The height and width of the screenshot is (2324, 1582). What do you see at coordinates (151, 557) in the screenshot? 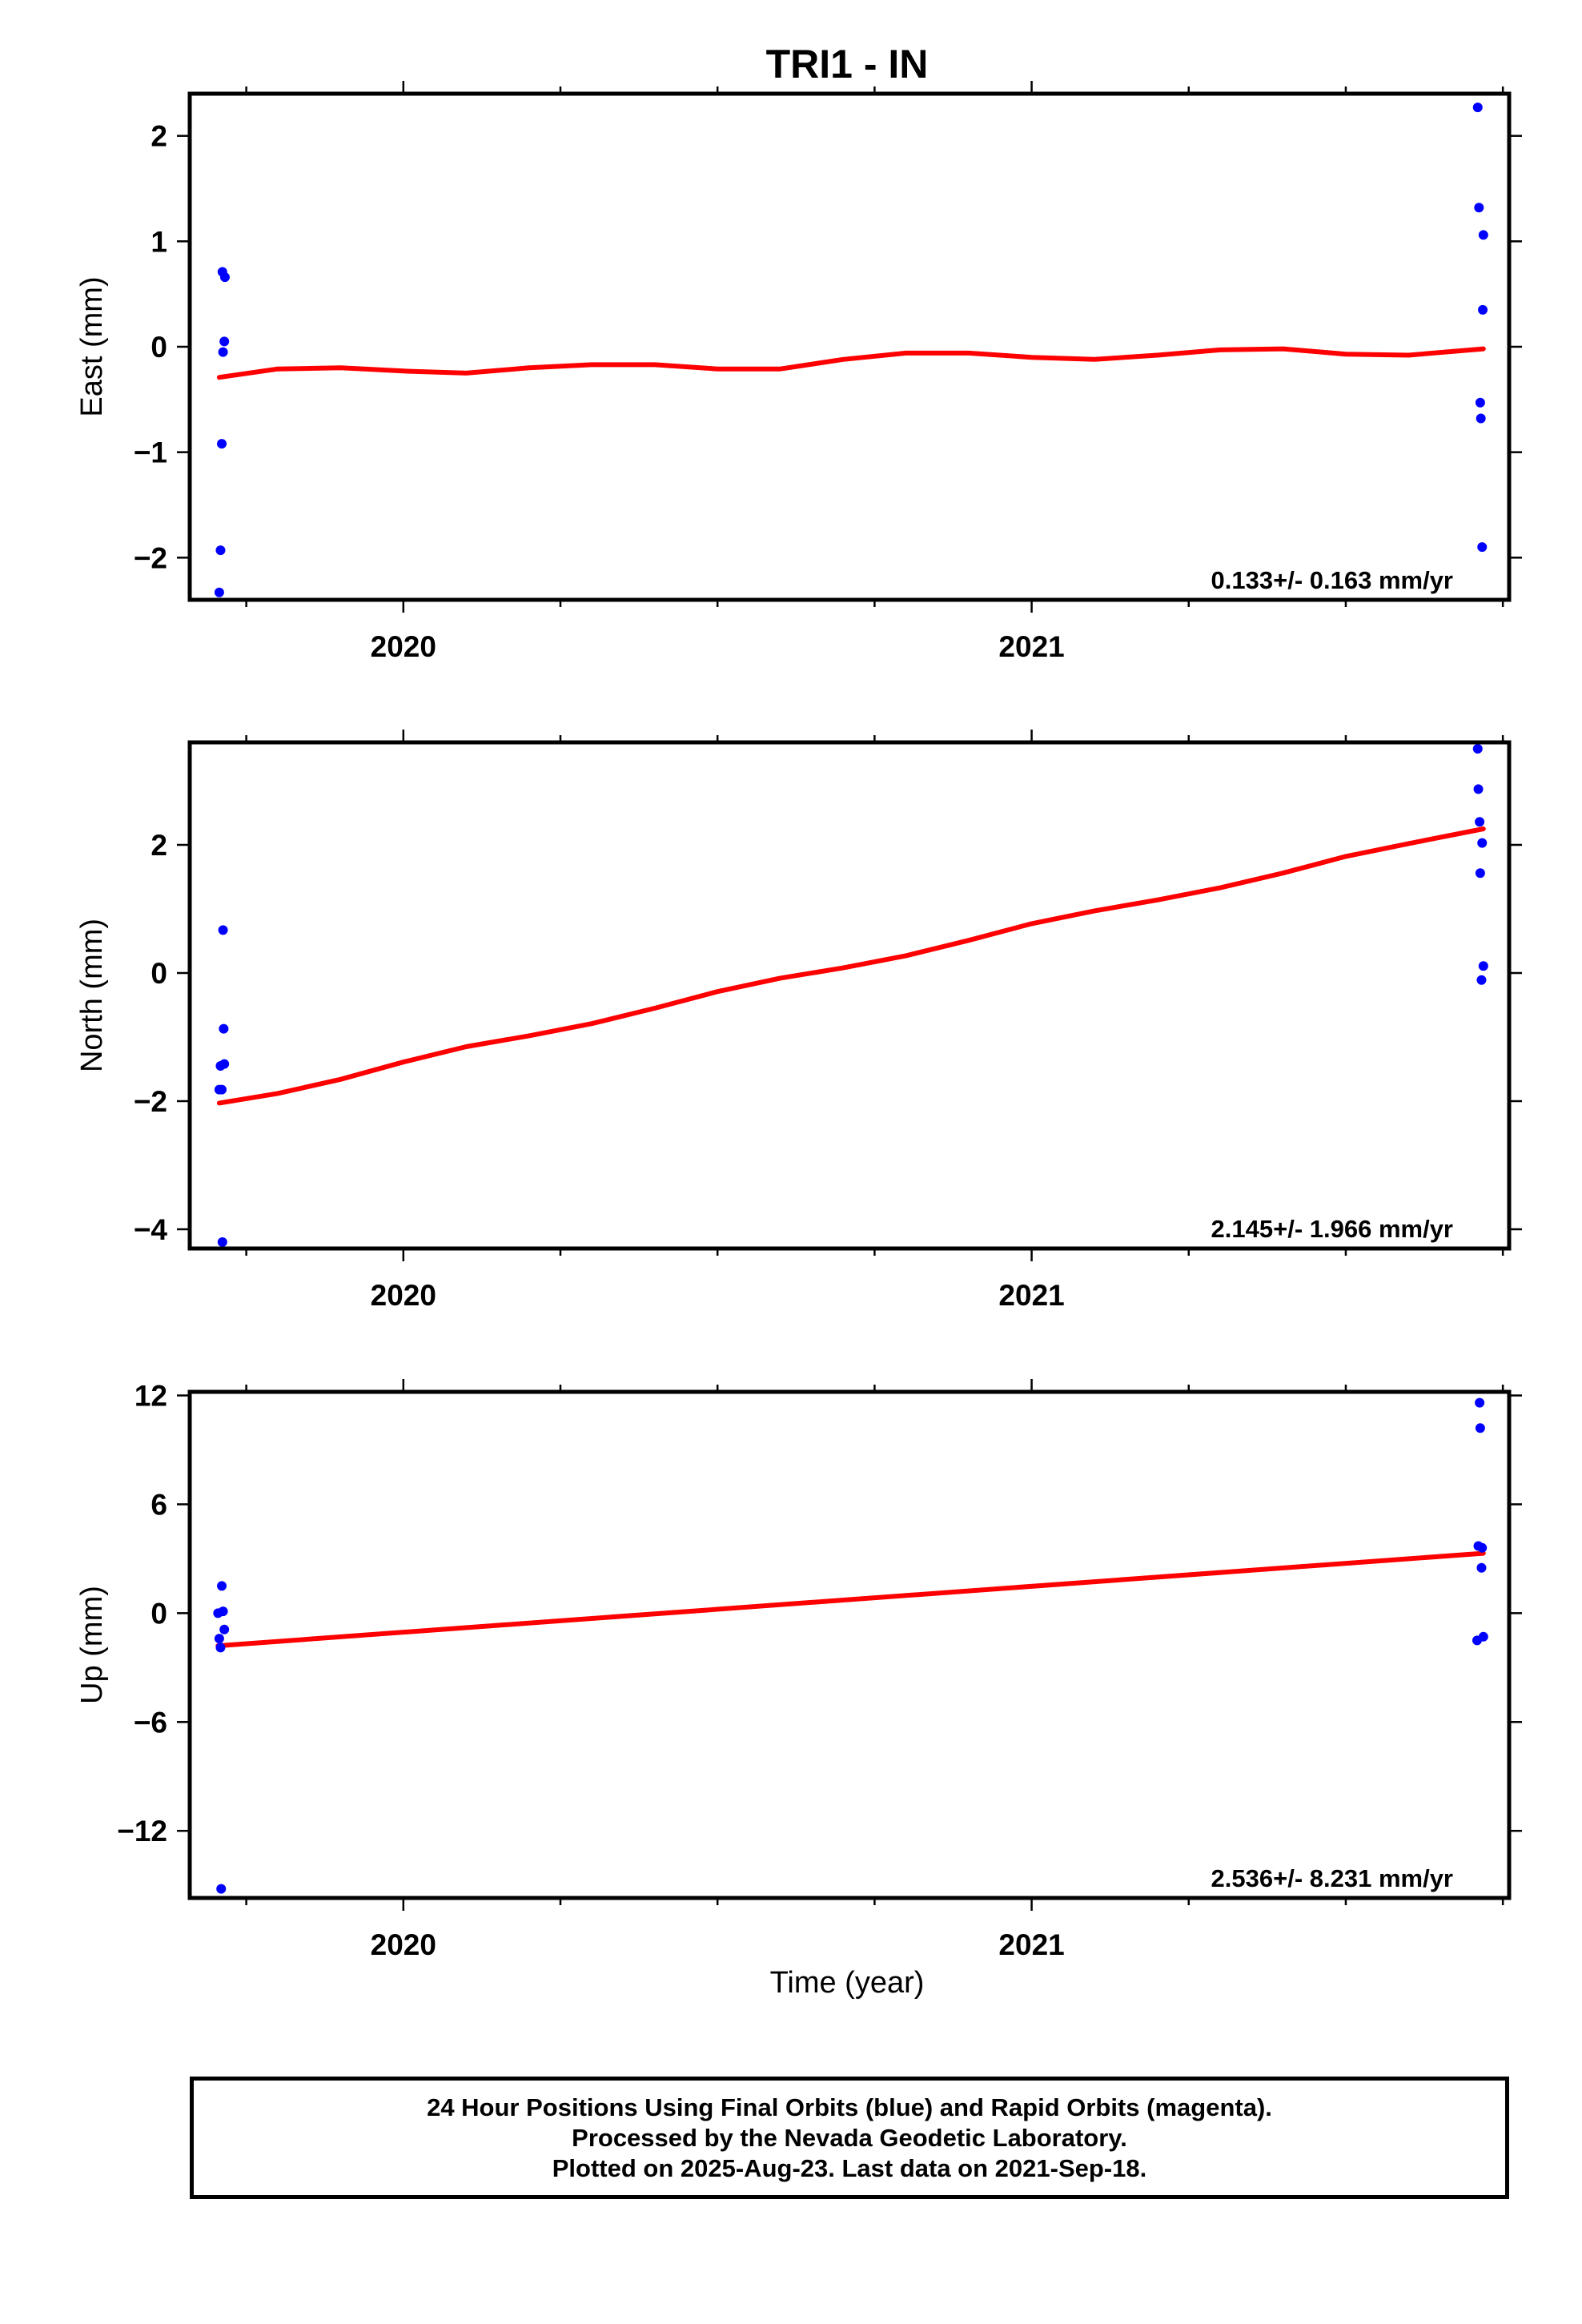
I see `east-y-tick-label: −2` at bounding box center [151, 557].